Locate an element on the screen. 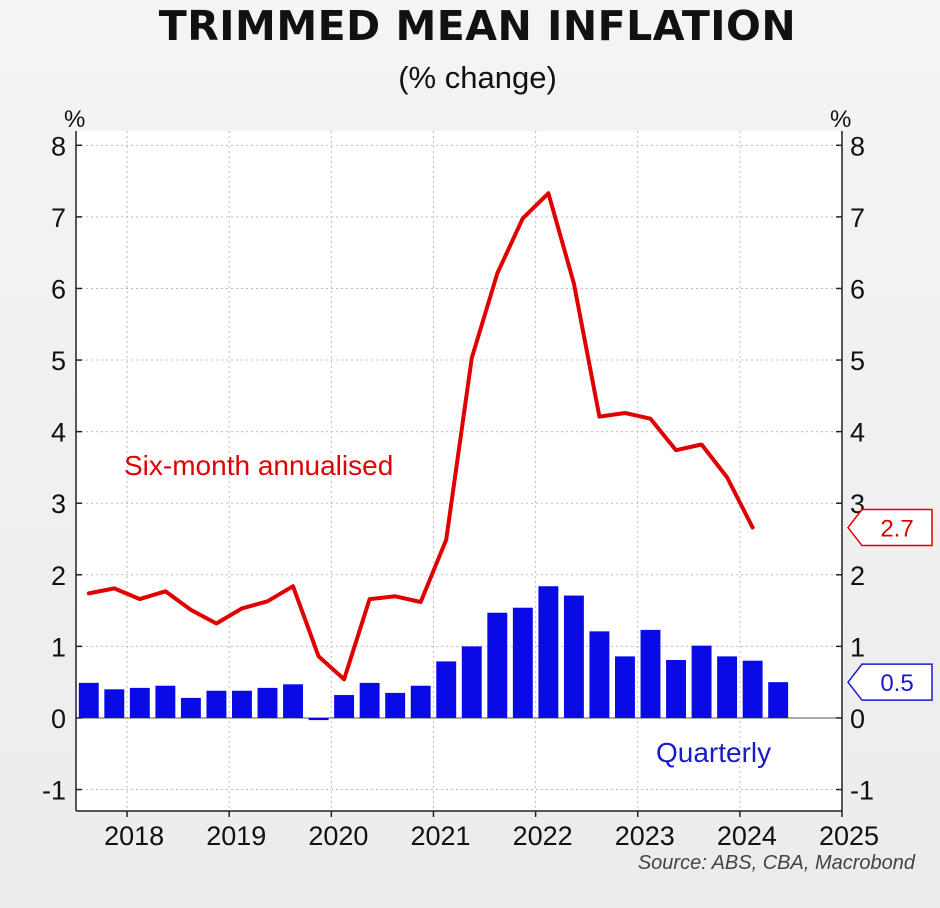  y-tick-label-left: 7 is located at coordinates (58, 218).